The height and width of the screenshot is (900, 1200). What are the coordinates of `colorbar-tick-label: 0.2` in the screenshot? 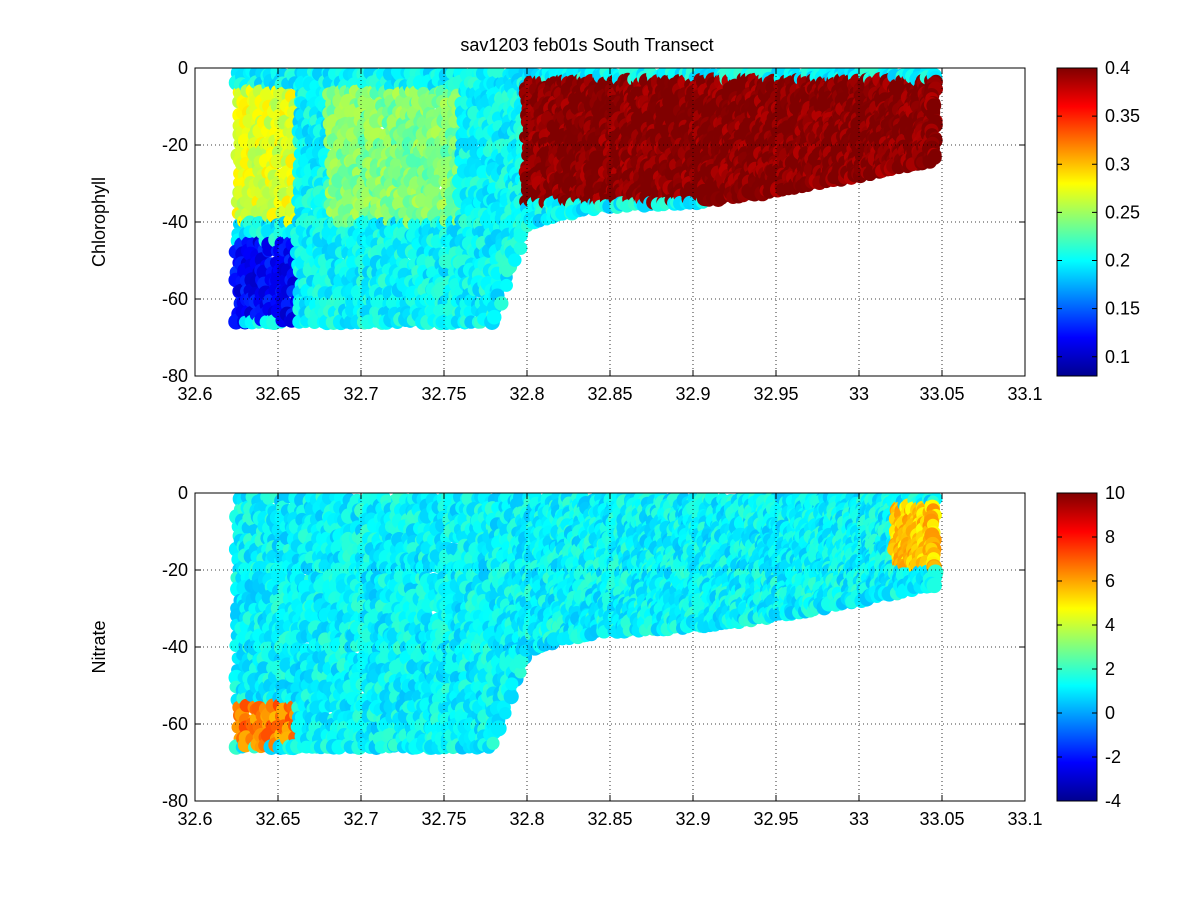 It's located at (1117, 261).